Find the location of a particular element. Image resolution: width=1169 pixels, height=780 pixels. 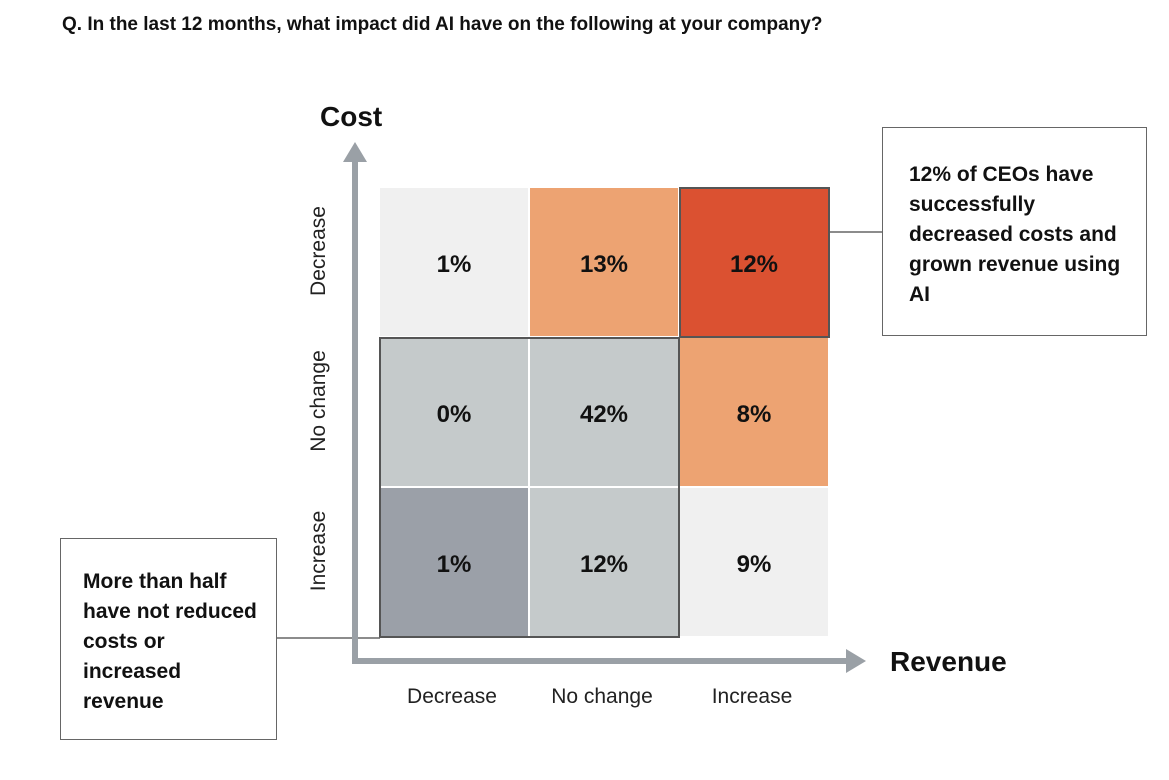

x-tick-label: Decrease is located at coordinates (452, 696).